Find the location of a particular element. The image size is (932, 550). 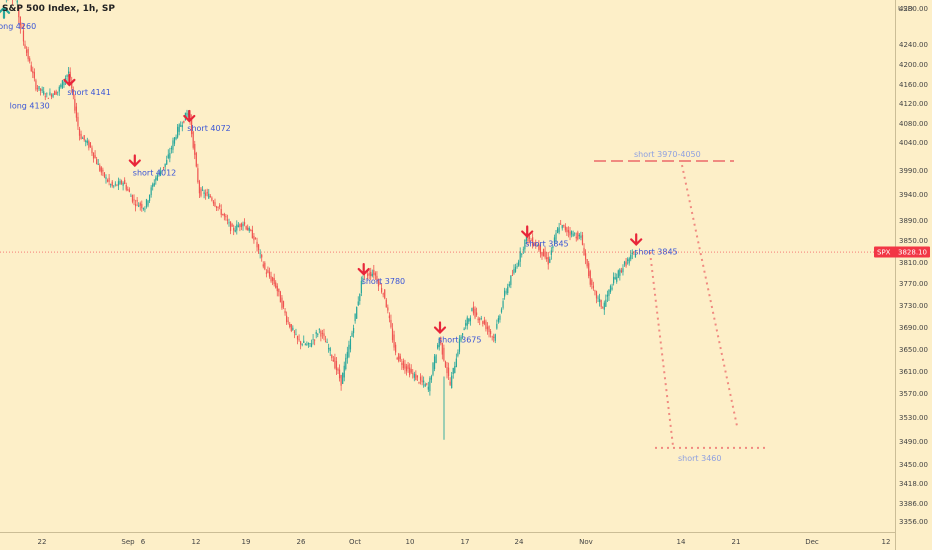

y-tick-label: 3810.00 is located at coordinates (913, 263).